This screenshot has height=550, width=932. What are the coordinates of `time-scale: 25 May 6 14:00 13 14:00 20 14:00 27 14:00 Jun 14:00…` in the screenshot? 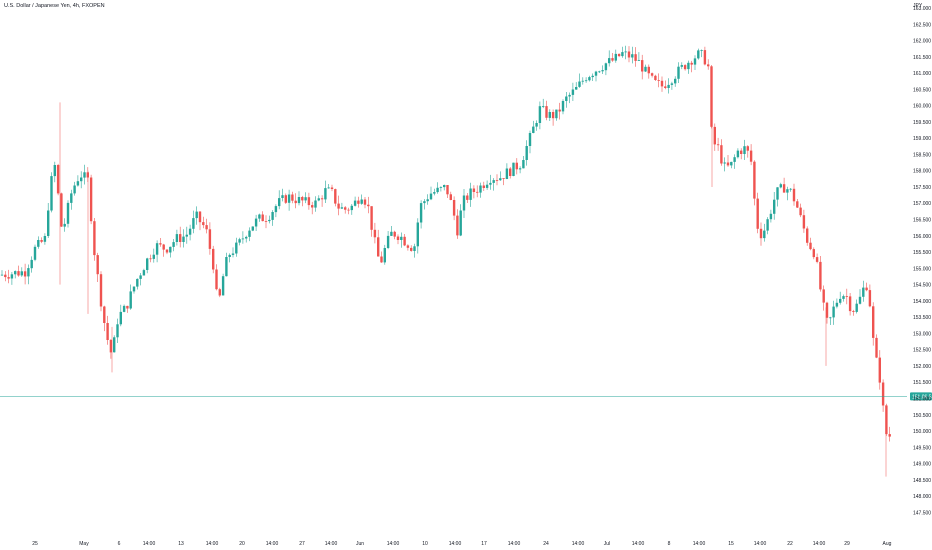 It's located at (461, 544).